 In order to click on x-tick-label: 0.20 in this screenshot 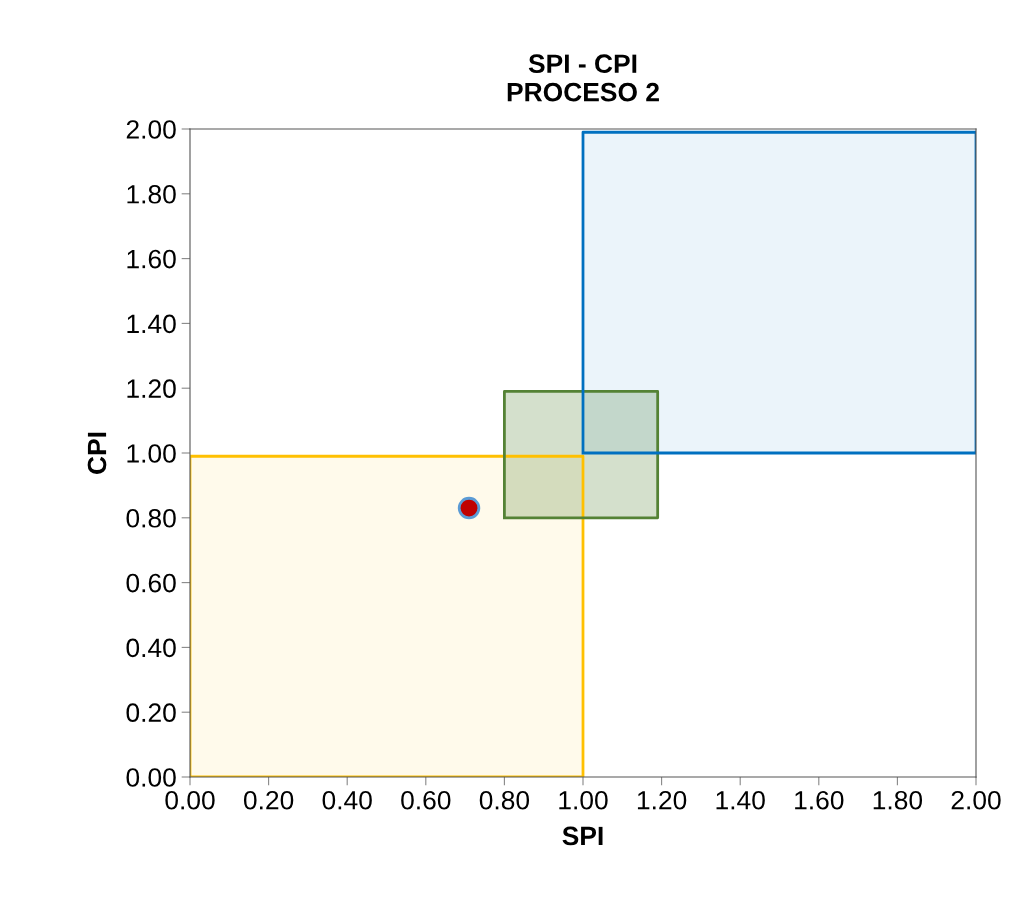, I will do `click(268, 800)`.